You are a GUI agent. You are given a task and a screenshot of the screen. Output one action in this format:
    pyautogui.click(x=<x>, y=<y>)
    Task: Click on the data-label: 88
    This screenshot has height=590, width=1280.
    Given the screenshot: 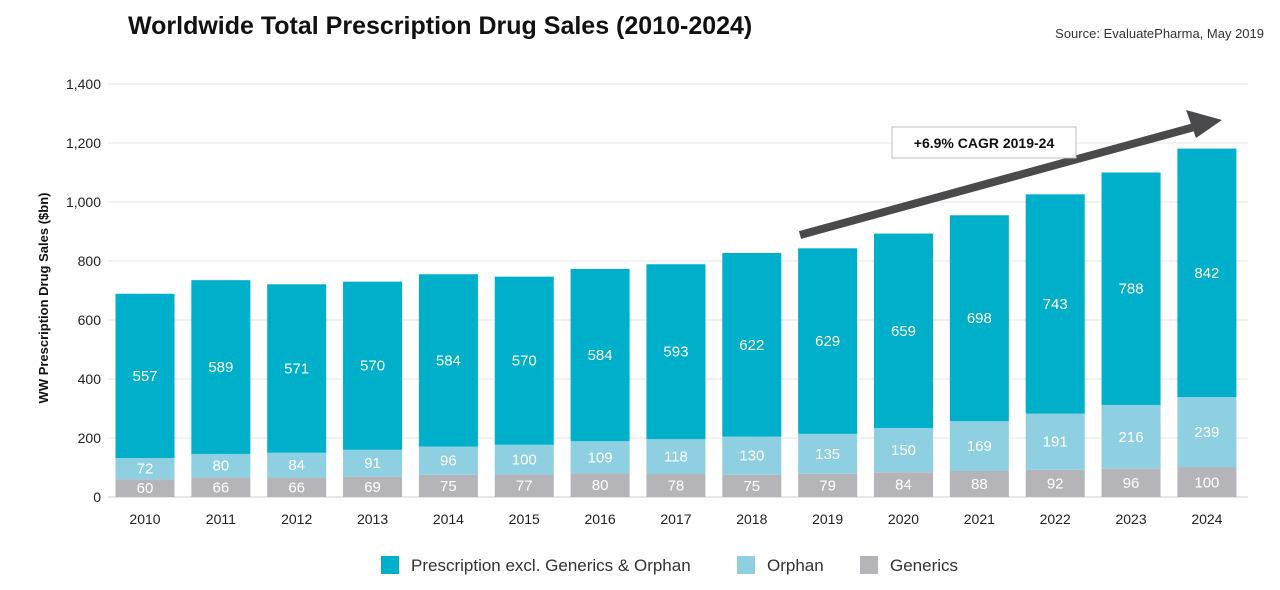 What is the action you would take?
    pyautogui.click(x=979, y=484)
    